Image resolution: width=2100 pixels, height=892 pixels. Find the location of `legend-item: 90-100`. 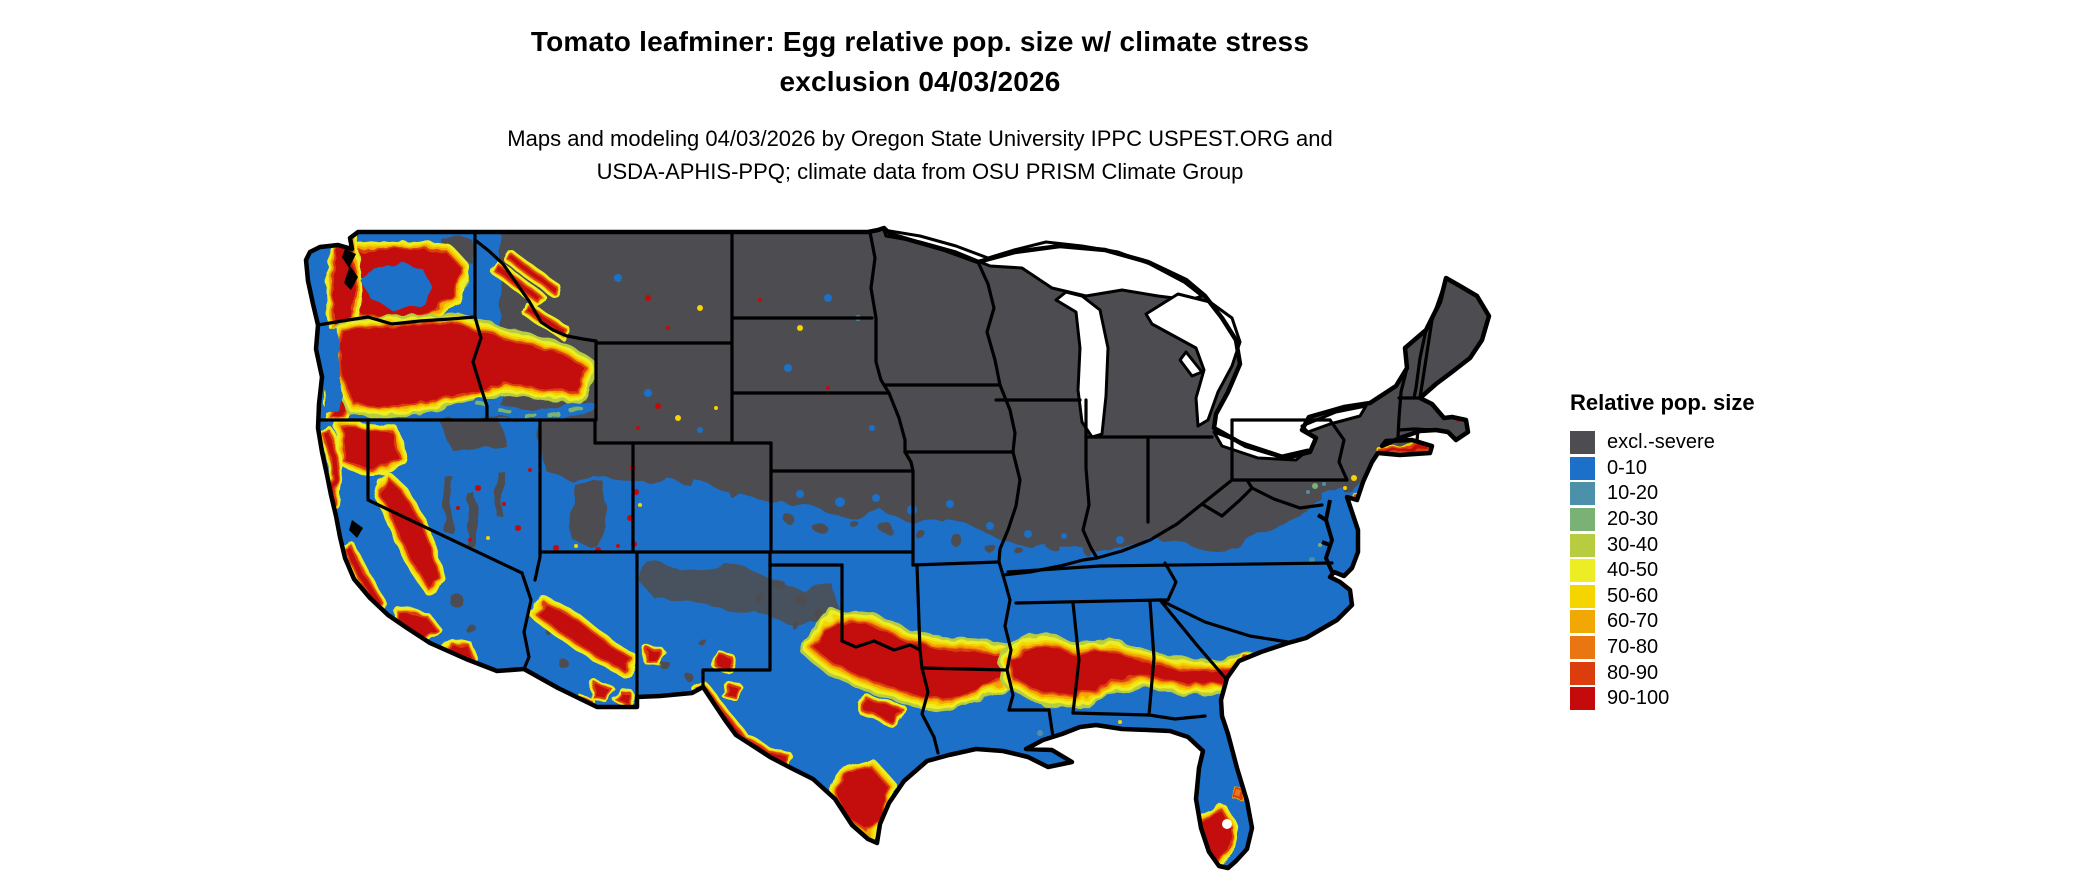

legend-item: 90-100 is located at coordinates (1720, 699).